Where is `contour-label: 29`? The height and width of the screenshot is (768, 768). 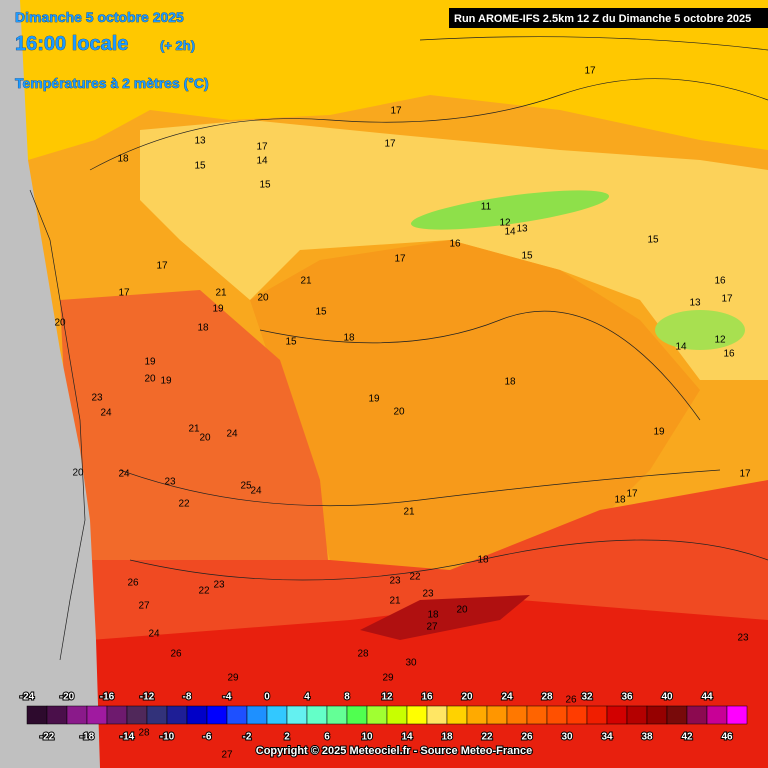 contour-label: 29 is located at coordinates (388, 678).